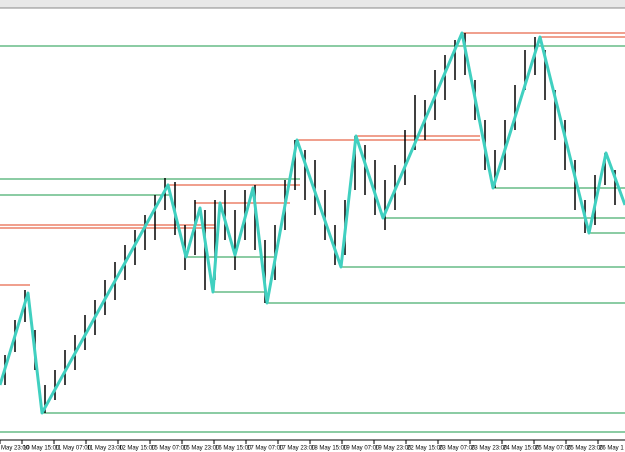  Describe the element at coordinates (585, 449) in the screenshot. I see `x-tick-label: 25 May 23:00` at that location.